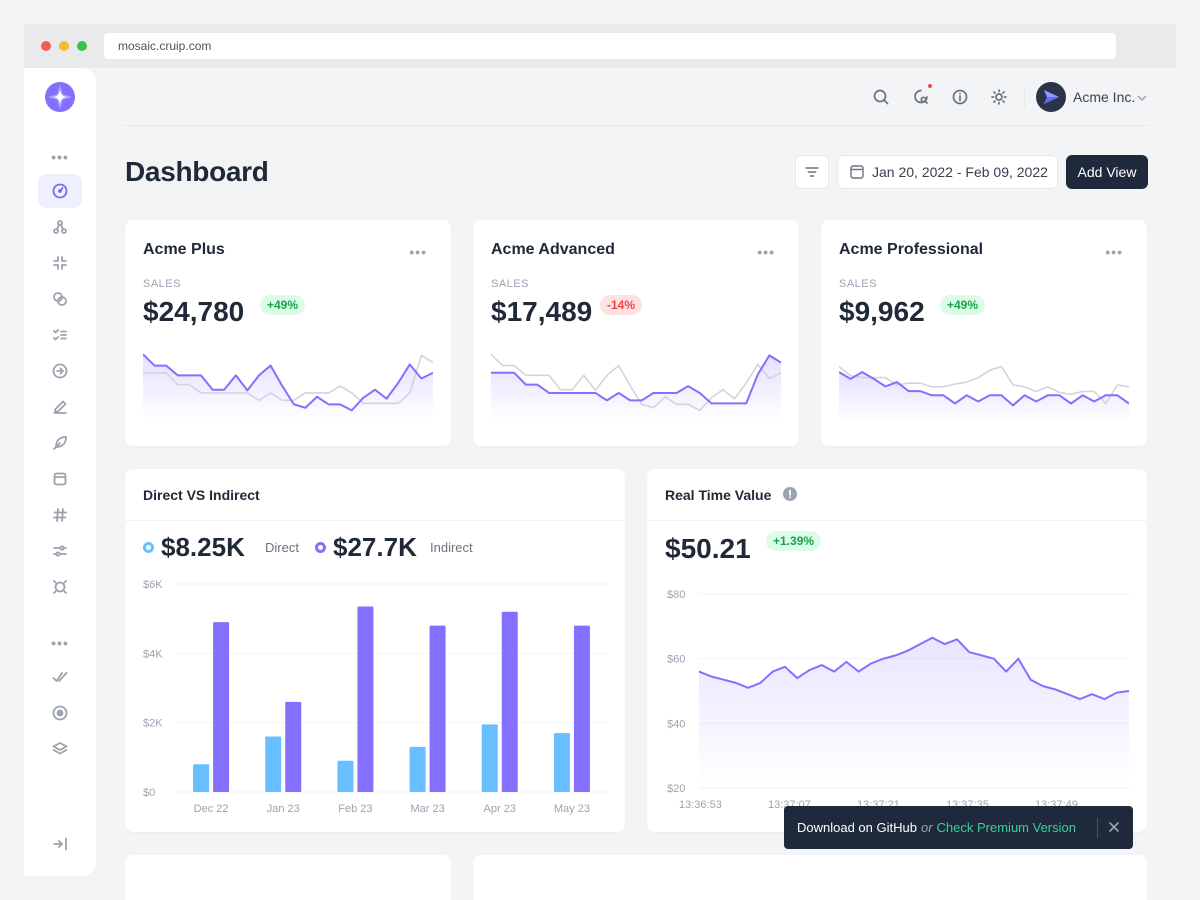  What do you see at coordinates (282, 547) in the screenshot?
I see `direct-label: Direct` at bounding box center [282, 547].